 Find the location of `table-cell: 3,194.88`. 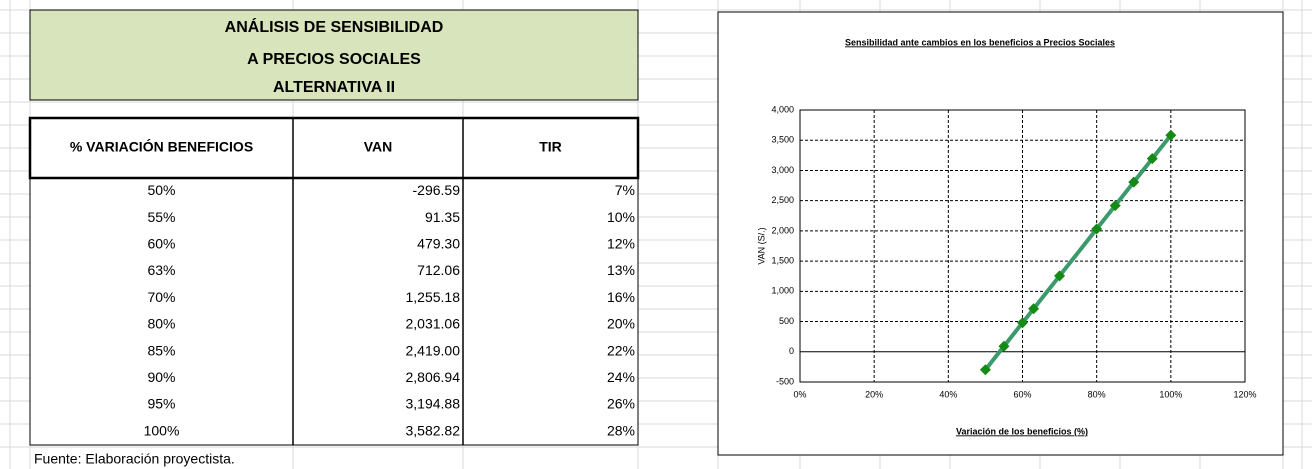

table-cell: 3,194.88 is located at coordinates (433, 404).